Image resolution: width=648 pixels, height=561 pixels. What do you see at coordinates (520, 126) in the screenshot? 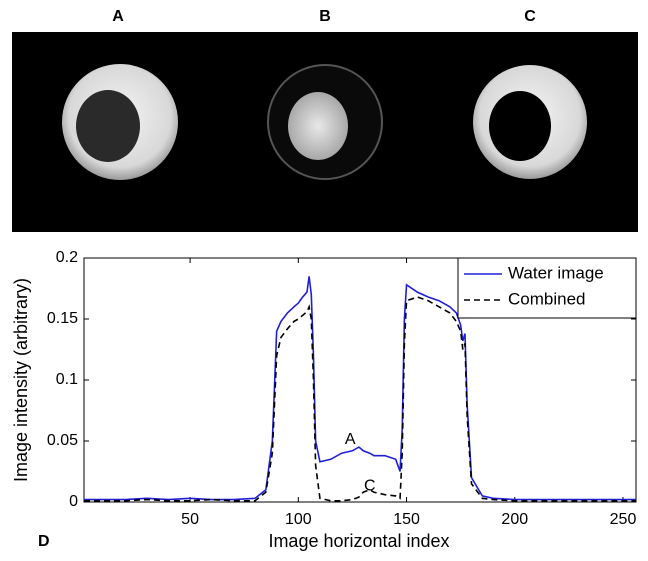
I see `image-c-core` at bounding box center [520, 126].